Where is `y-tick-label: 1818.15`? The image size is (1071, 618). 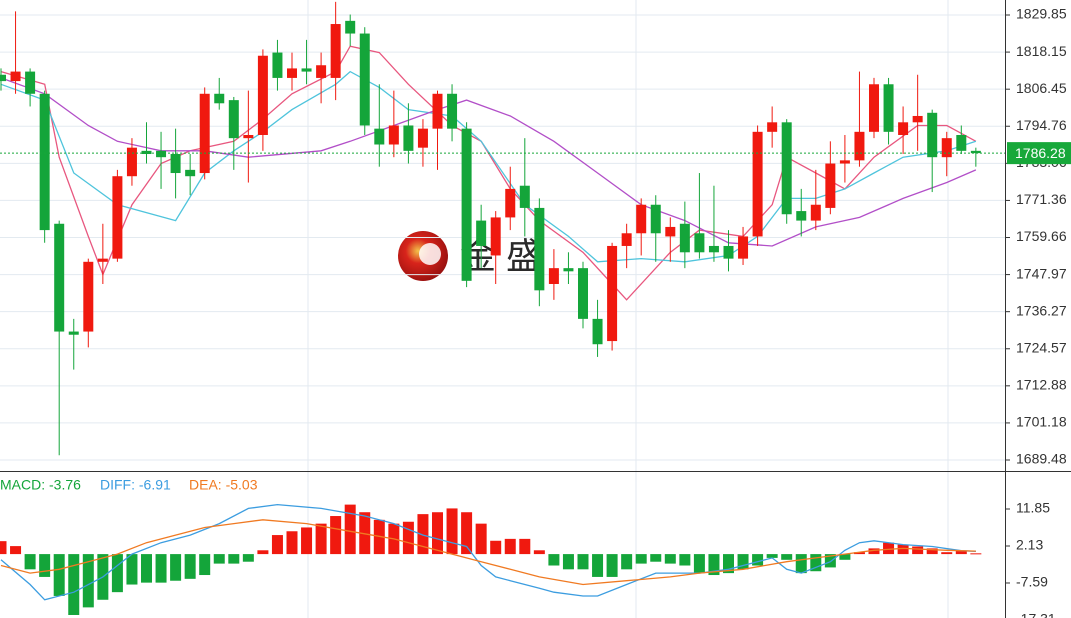
y-tick-label: 1818.15 is located at coordinates (1041, 51).